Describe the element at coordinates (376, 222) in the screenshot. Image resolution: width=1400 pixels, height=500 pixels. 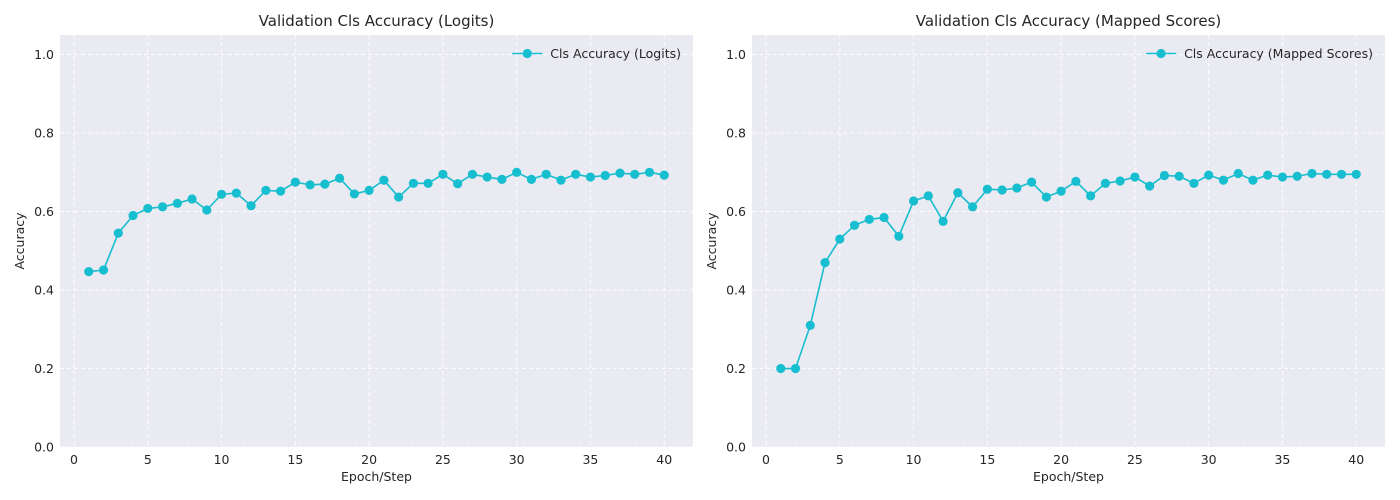
I see `series-line` at that location.